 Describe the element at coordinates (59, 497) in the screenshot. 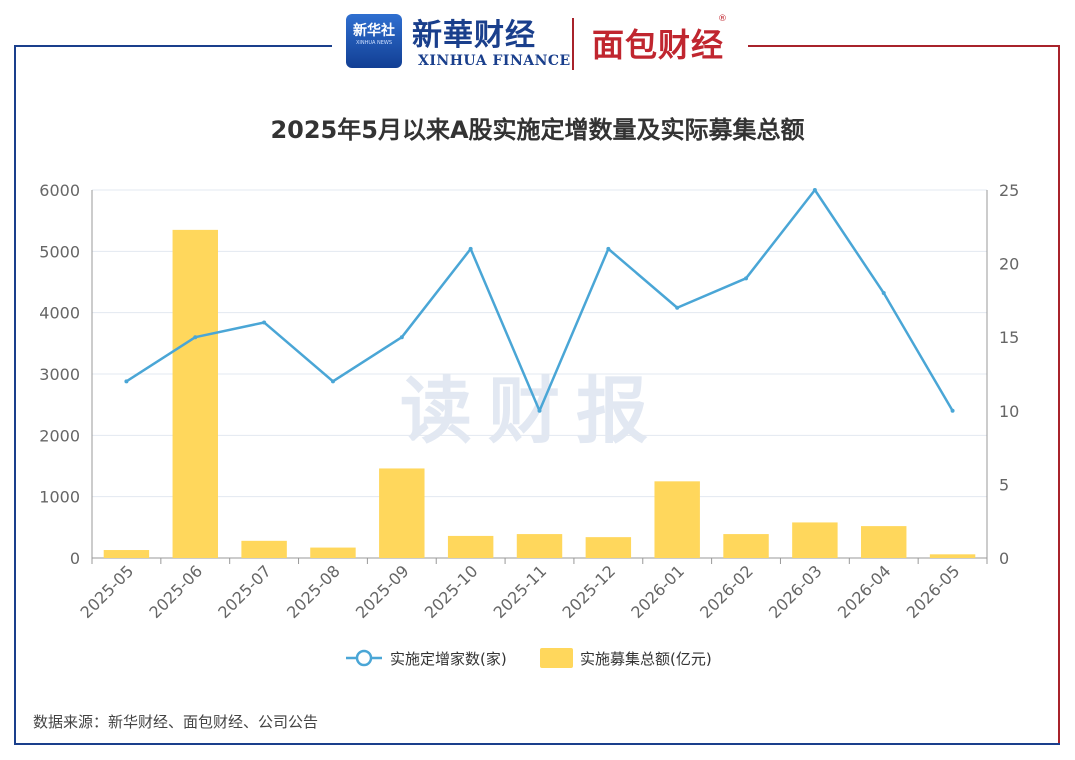

I see `left-tick-label: 1000` at that location.